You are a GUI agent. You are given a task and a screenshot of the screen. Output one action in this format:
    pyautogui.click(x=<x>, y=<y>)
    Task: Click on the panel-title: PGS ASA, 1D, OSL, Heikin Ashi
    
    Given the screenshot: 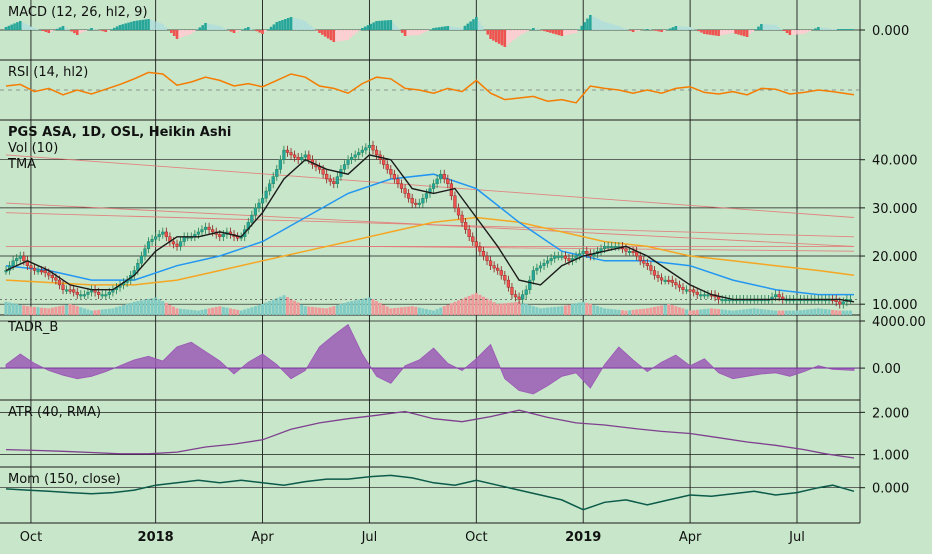 What is the action you would take?
    pyautogui.click(x=119, y=132)
    